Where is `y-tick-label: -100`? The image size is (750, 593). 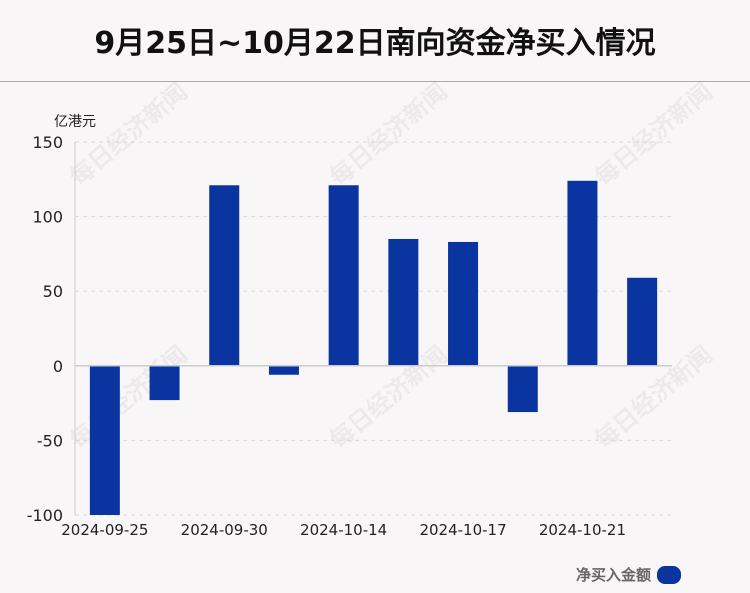
y-tick-label: -100 is located at coordinates (45, 515).